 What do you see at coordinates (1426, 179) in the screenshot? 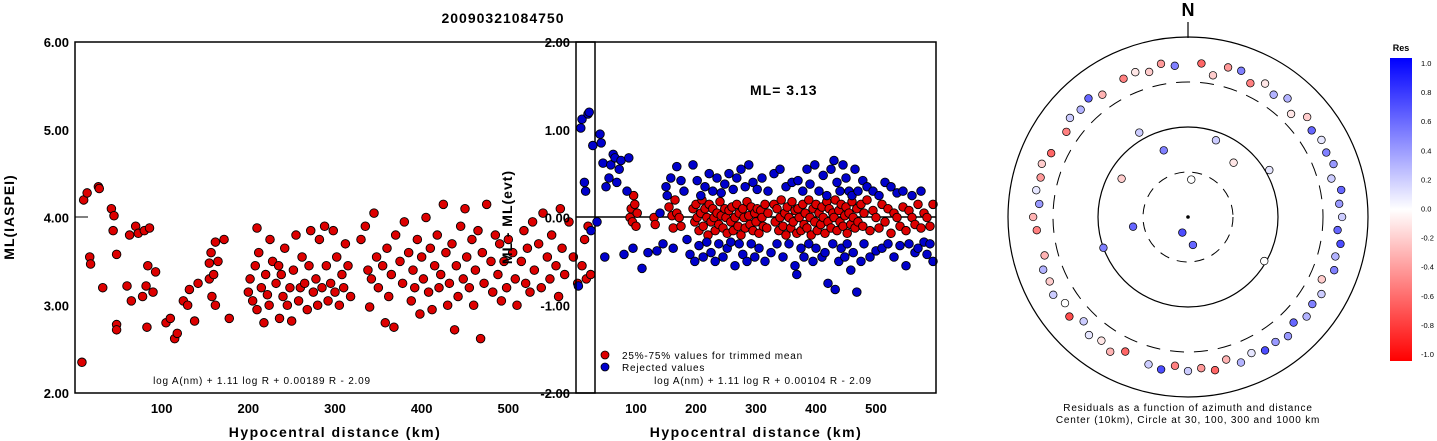
I see `colorbar-tick-label: 0.2` at bounding box center [1426, 179].